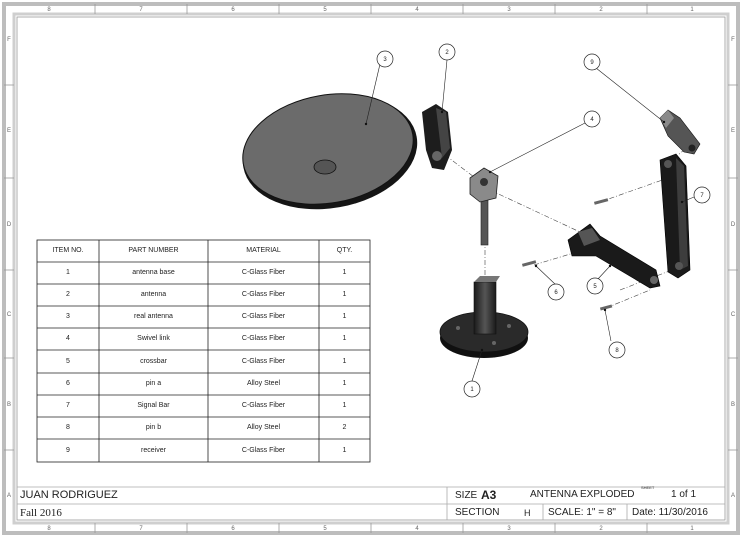  I want to click on dish-part, so click(330, 151).